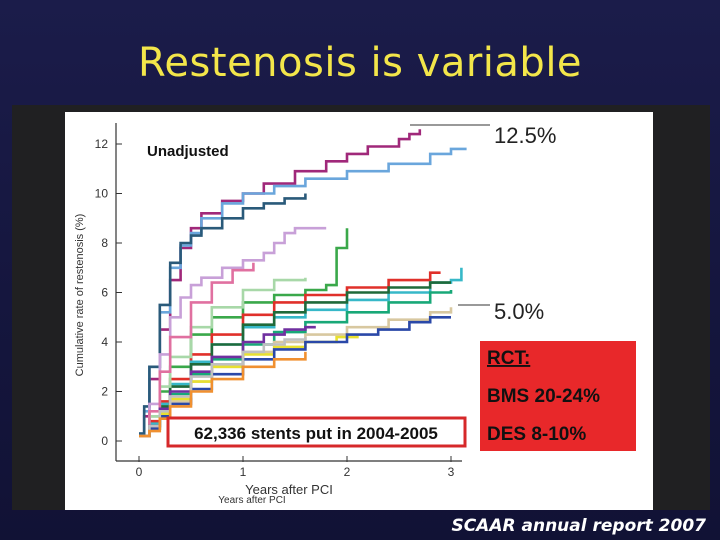 This screenshot has height=540, width=720. Describe the element at coordinates (243, 472) in the screenshot. I see `x-tick-label: 1` at that location.